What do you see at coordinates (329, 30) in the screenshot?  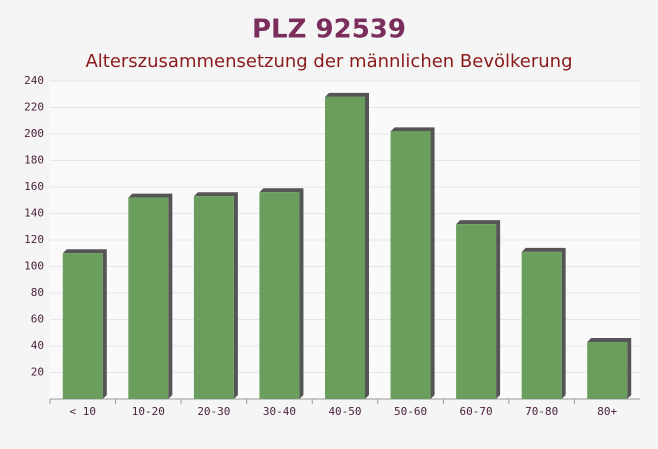 I see `chart-title: PLZ 92539` at bounding box center [329, 30].